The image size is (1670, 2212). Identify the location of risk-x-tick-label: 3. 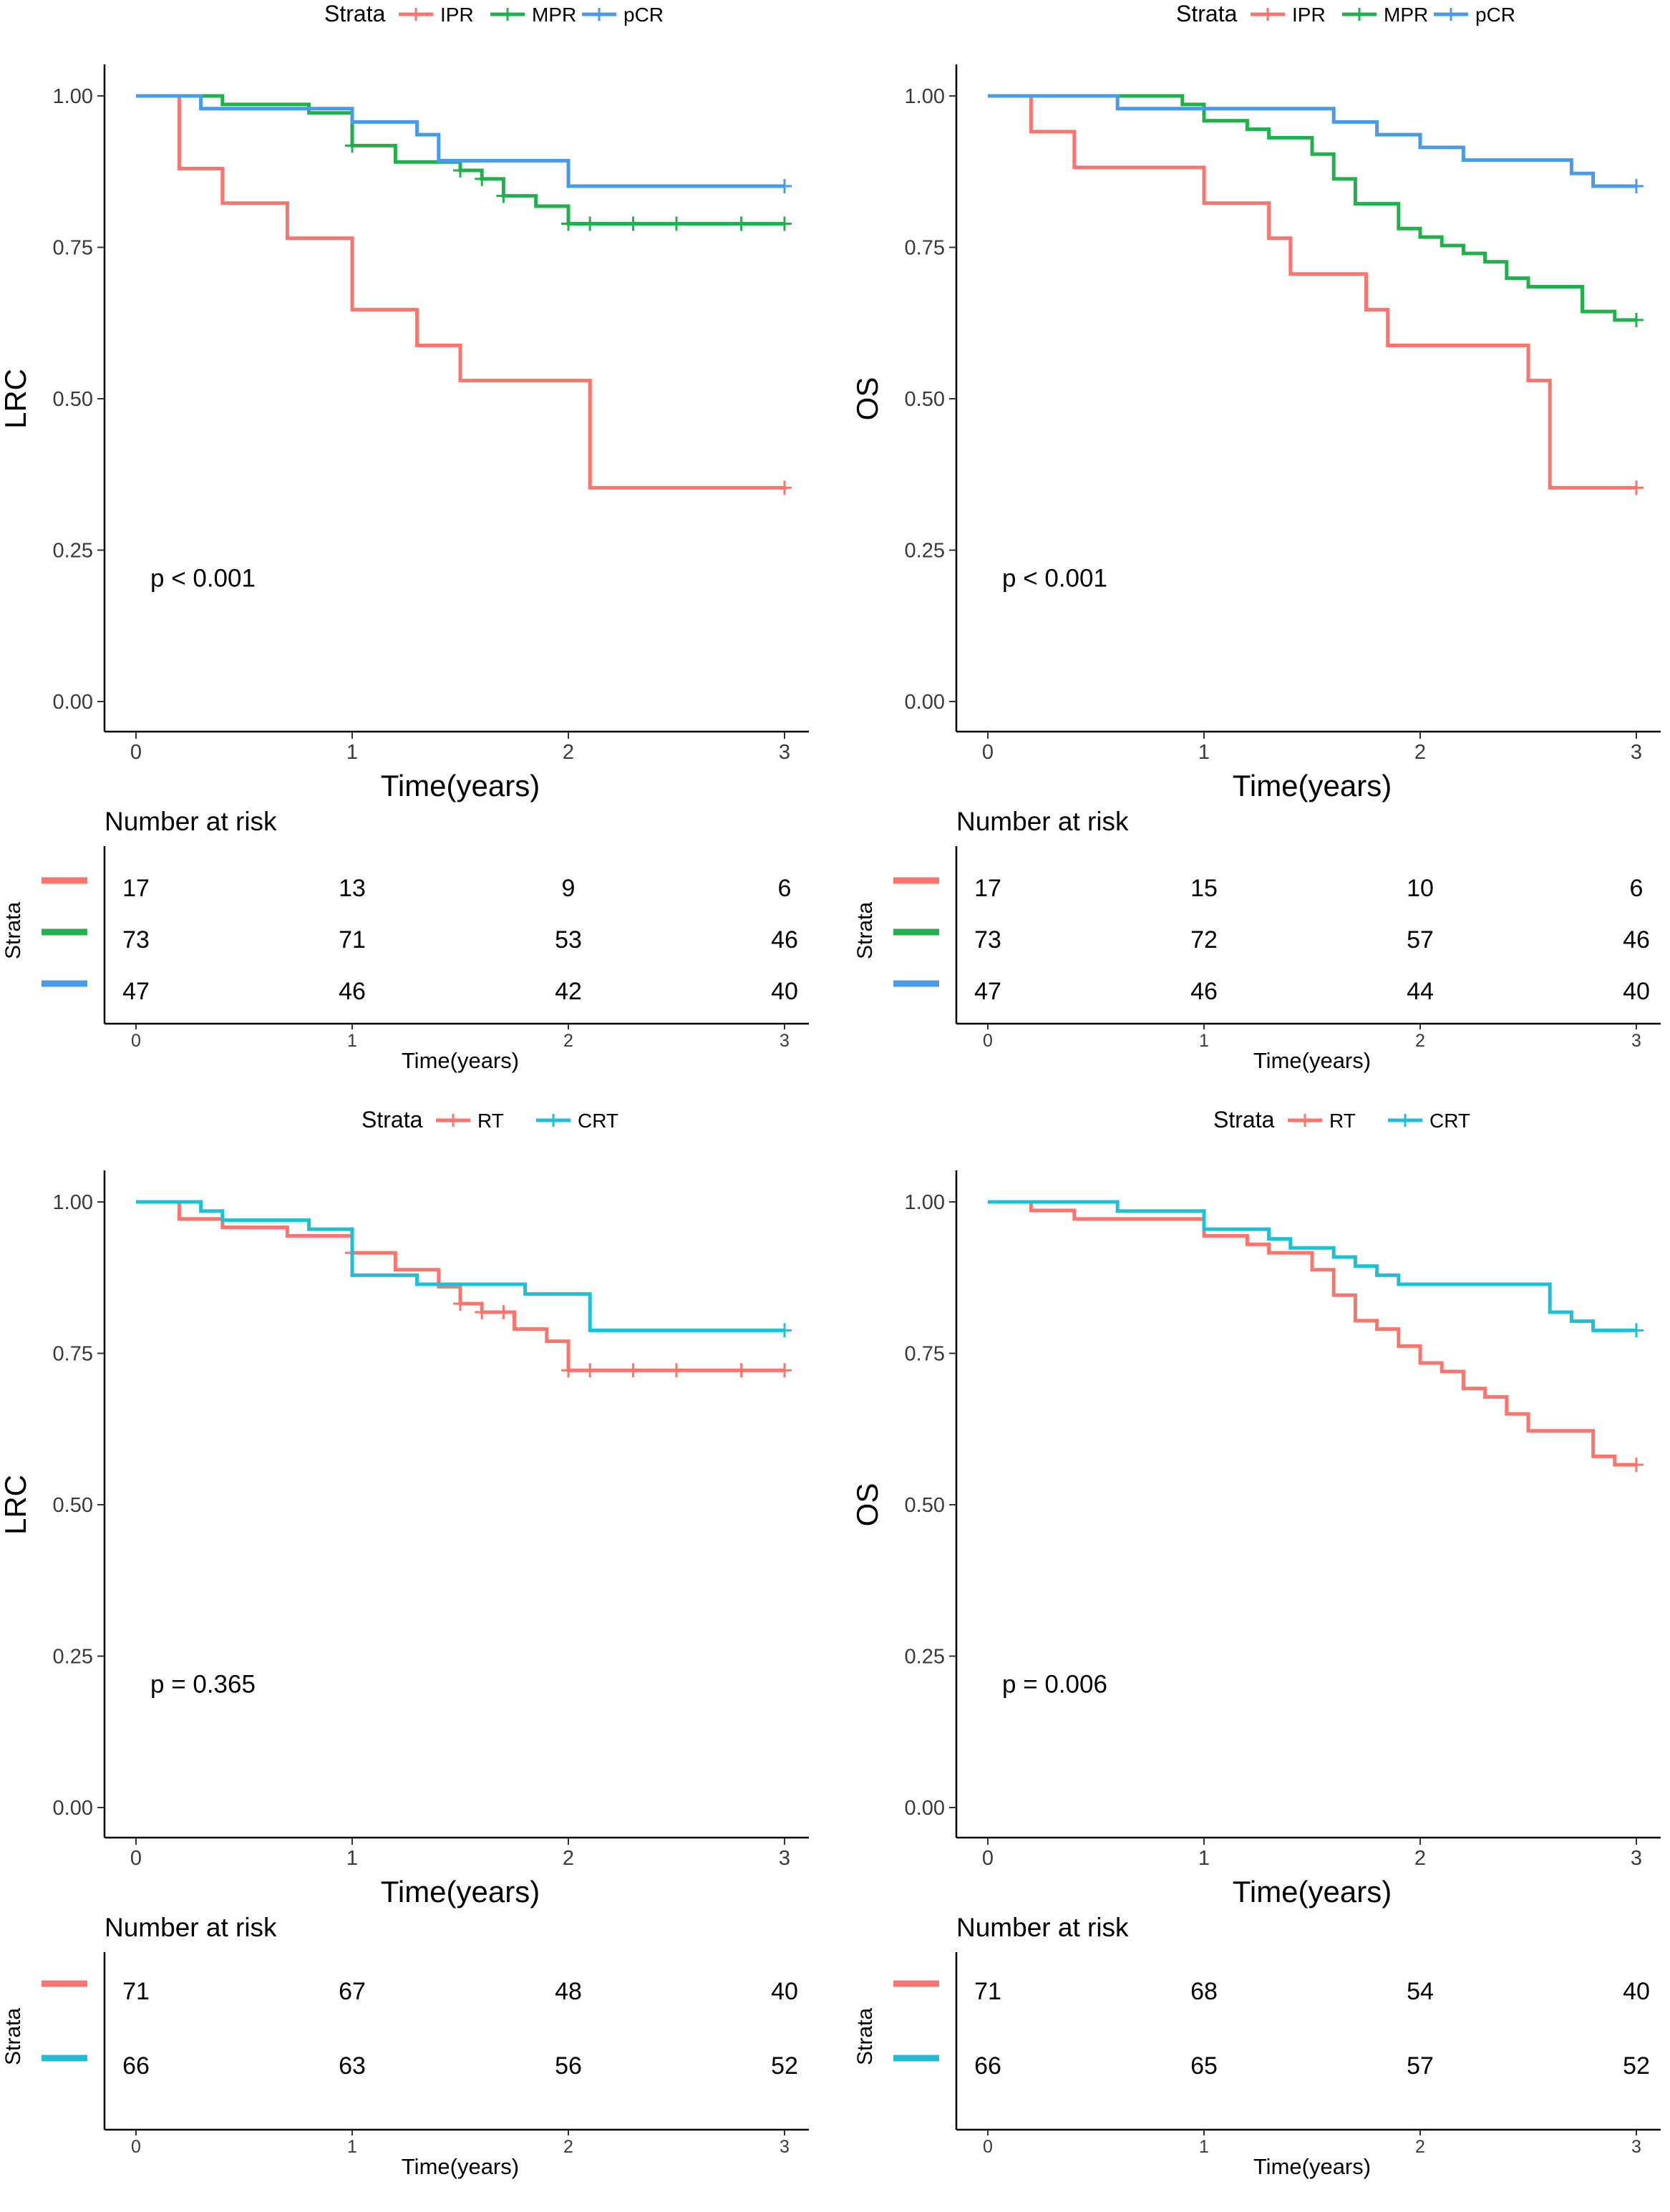
(785, 1041).